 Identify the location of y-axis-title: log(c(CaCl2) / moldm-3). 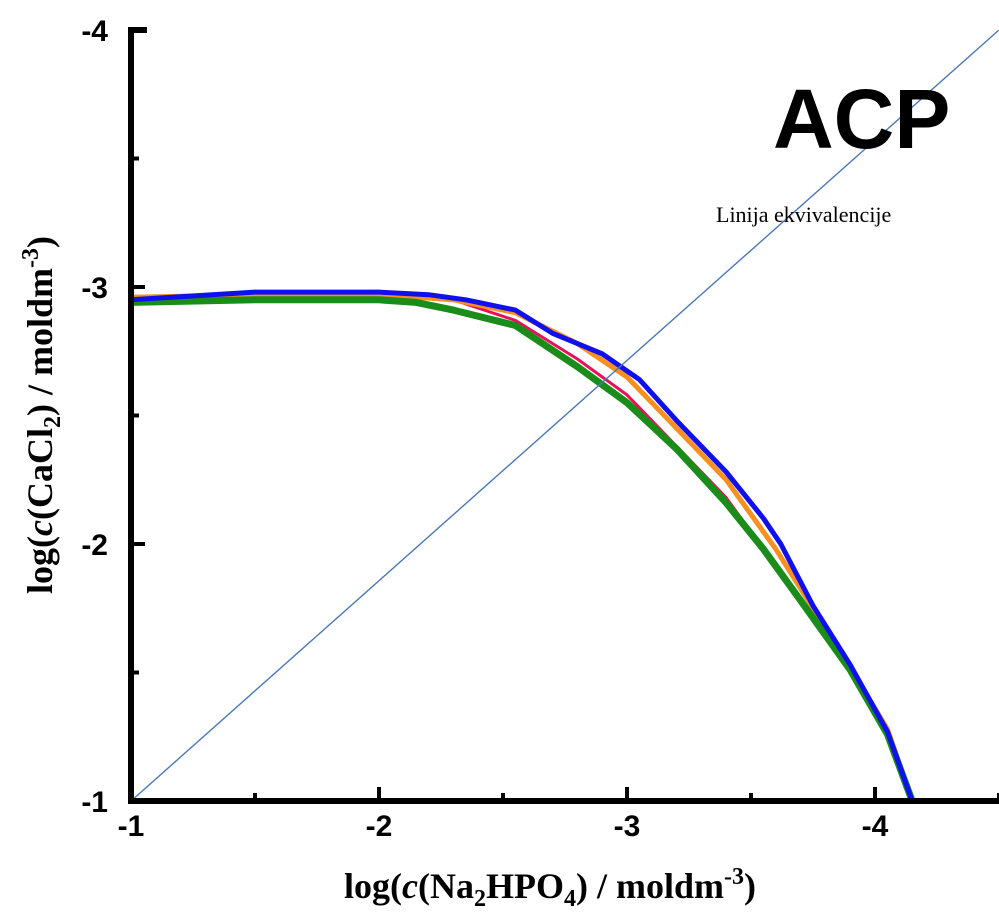
(42, 415).